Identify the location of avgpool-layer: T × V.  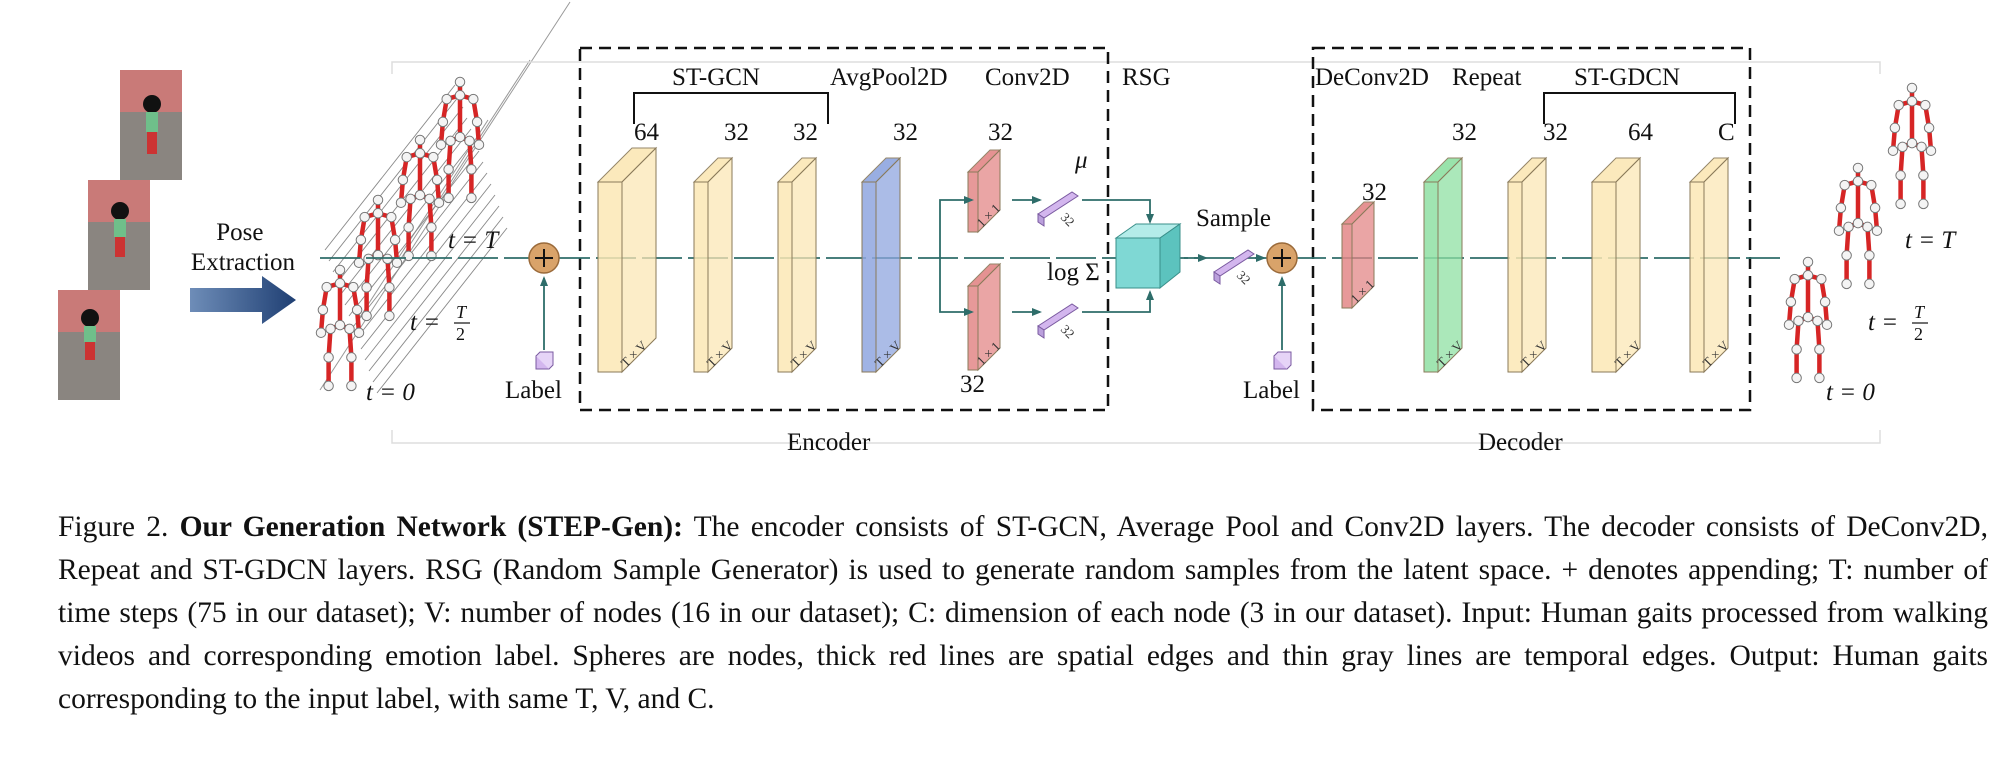
(882, 265).